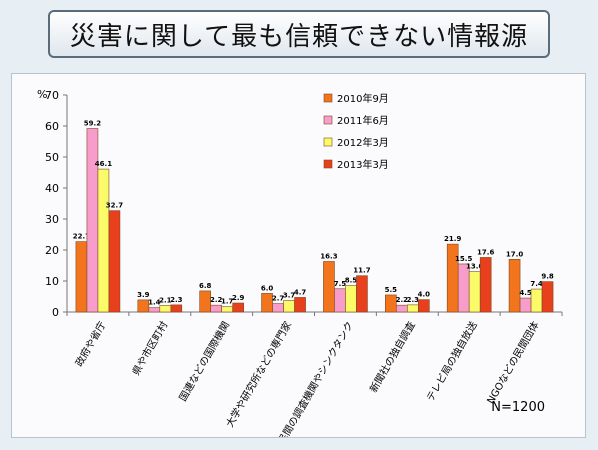 Image resolution: width=598 pixels, height=450 pixels. What do you see at coordinates (52, 188) in the screenshot?
I see `y-tick-label: 40` at bounding box center [52, 188].